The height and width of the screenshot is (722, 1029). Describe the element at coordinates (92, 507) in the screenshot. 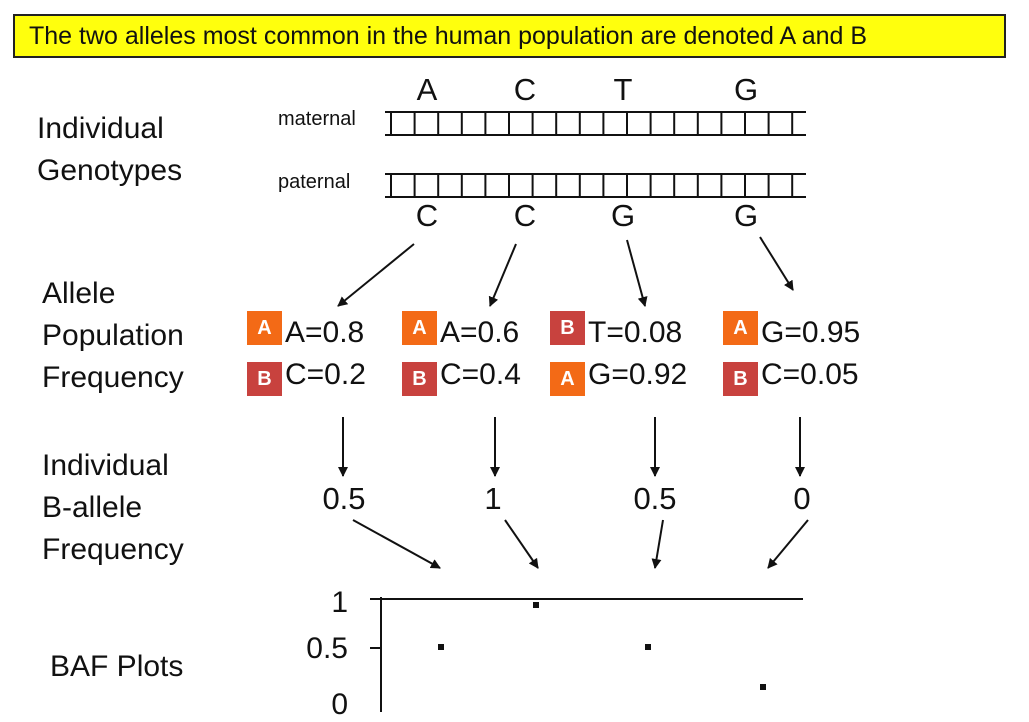

I see `baf-label-line2: B-allele` at that location.